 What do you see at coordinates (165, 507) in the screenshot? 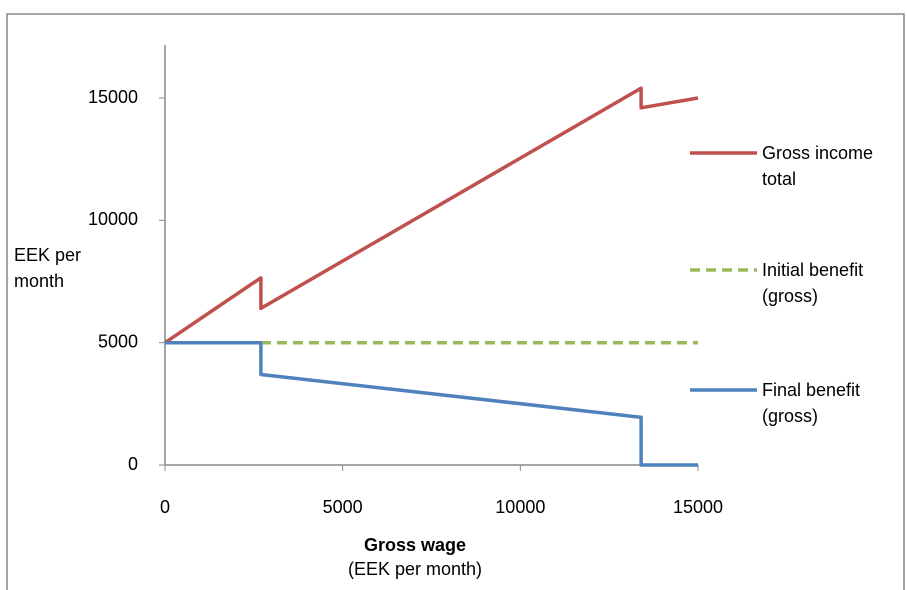
I see `x-tick-label: 0` at bounding box center [165, 507].